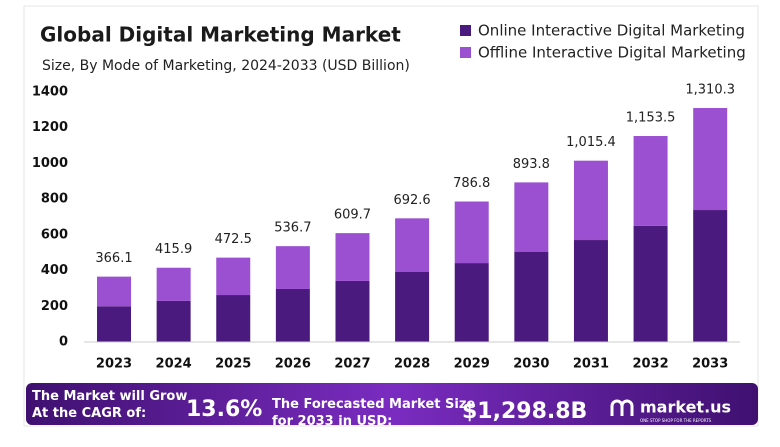  What do you see at coordinates (173, 249) in the screenshot?
I see `total-label: 415.9` at bounding box center [173, 249].